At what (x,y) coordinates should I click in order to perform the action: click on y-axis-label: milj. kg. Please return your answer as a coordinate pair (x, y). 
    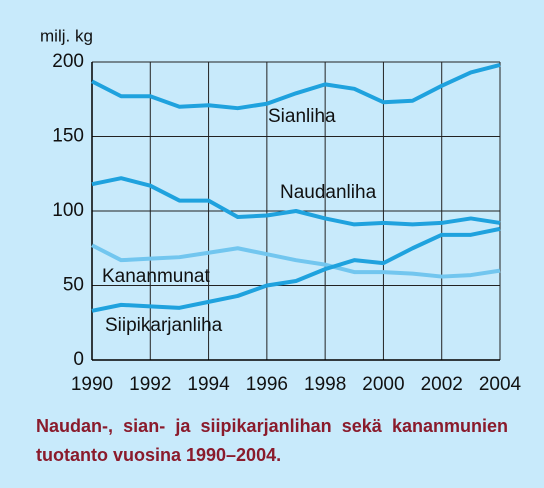
    Looking at the image, I should click on (66, 35).